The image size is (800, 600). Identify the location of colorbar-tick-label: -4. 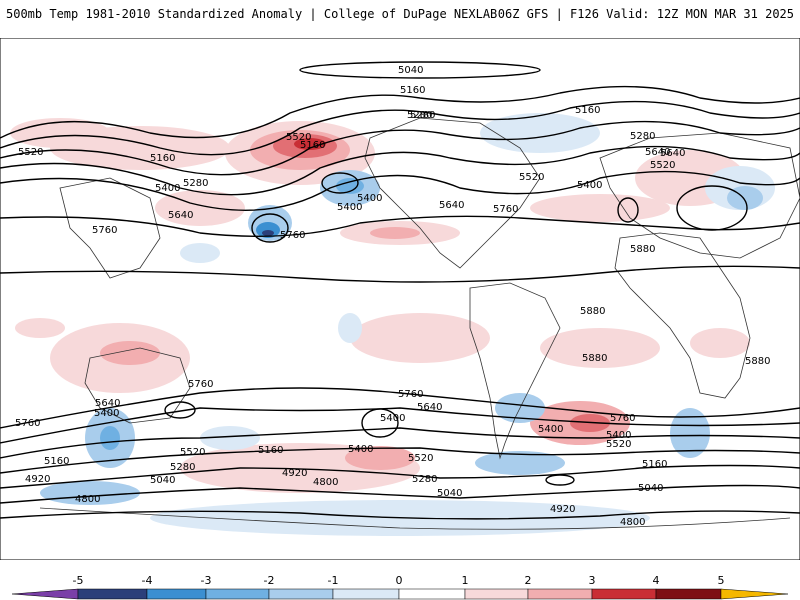
(147, 580).